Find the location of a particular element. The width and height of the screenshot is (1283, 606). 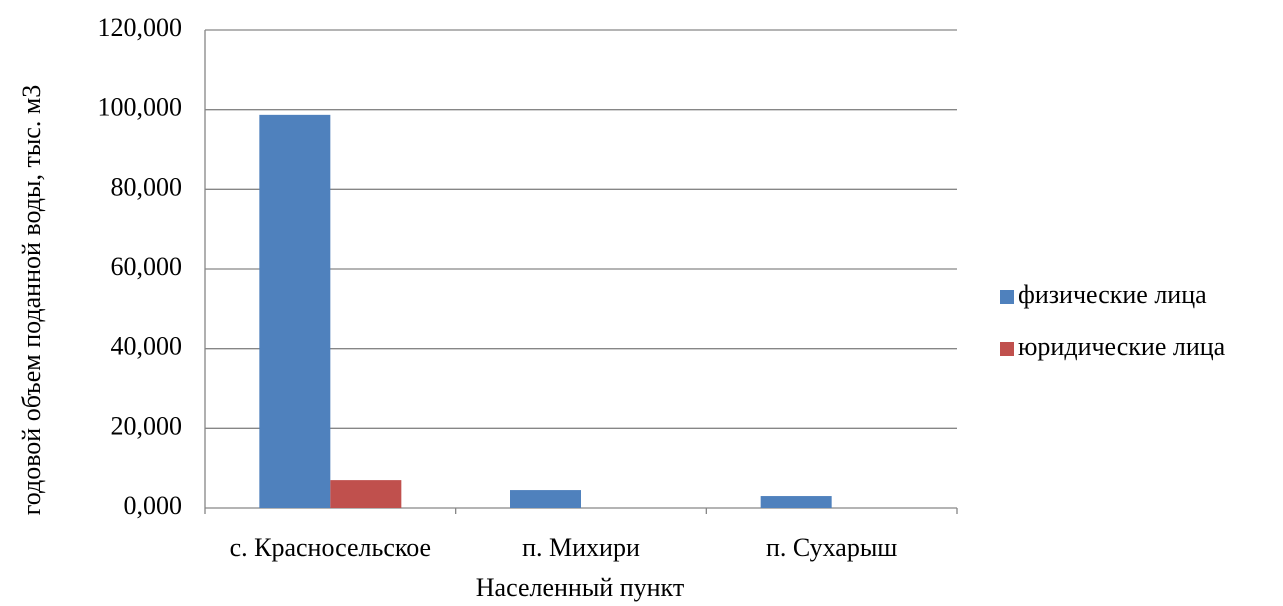

y-tick-label: 60,000 is located at coordinates (147, 266).